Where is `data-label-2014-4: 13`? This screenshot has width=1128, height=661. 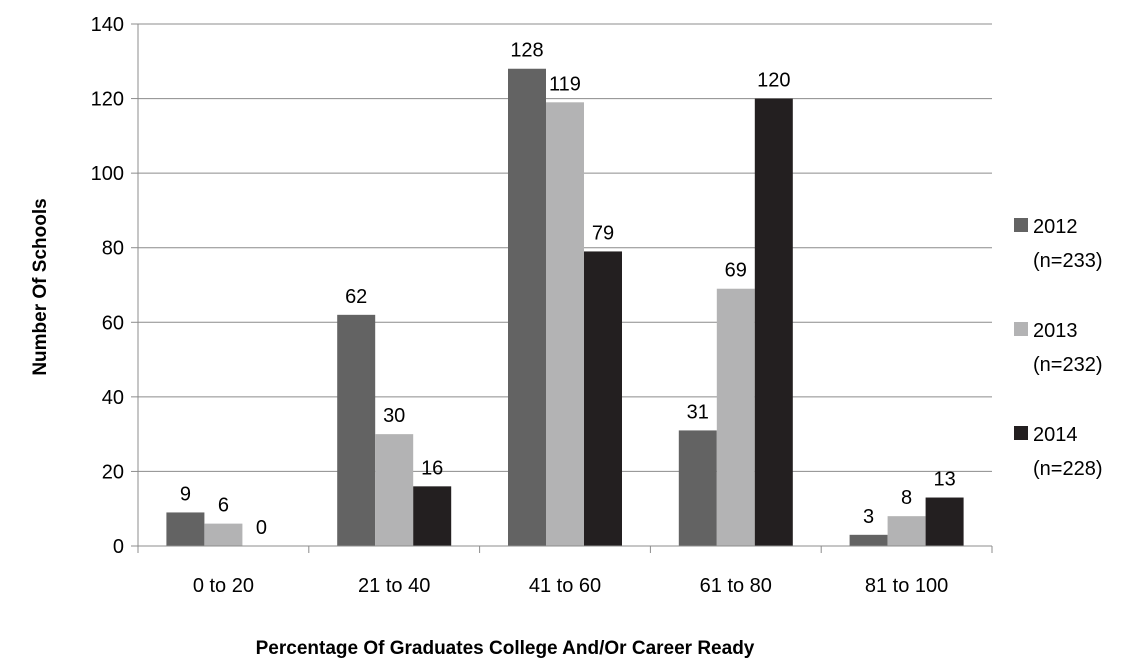
data-label-2014-4: 13 is located at coordinates (944, 480).